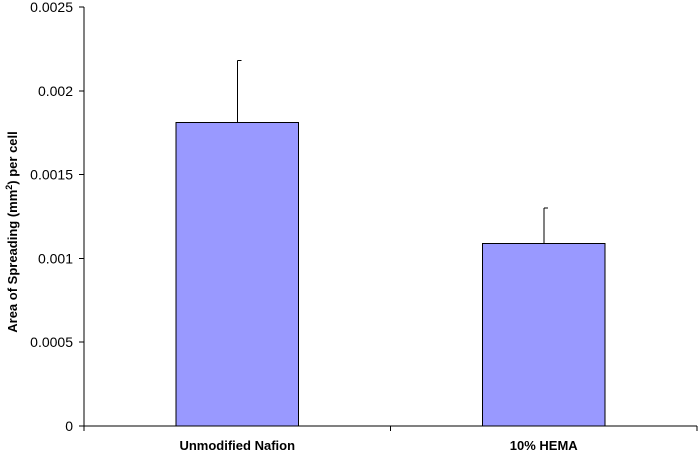 The height and width of the screenshot is (455, 700). I want to click on x-category-label: Unmodified Nafion, so click(237, 445).